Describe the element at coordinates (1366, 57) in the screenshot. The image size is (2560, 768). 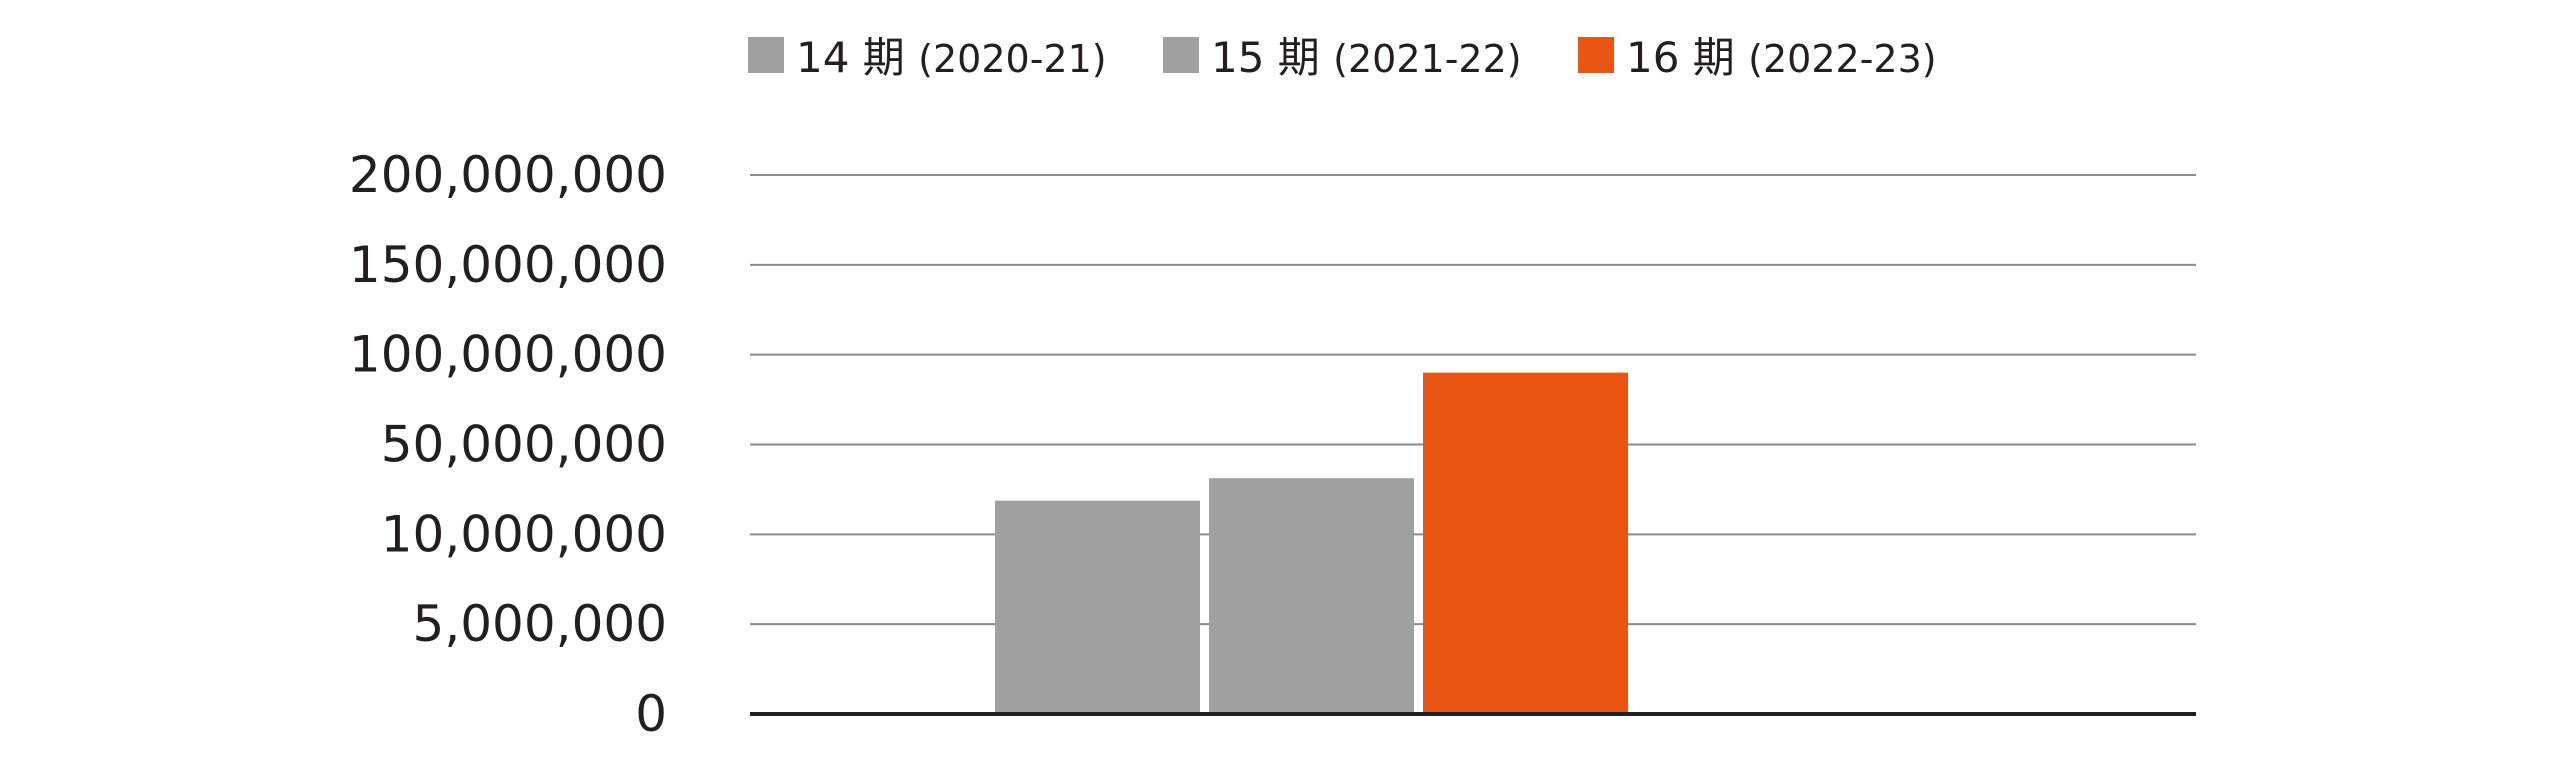
I see `legend-label: 15 期 (2021-22)` at that location.